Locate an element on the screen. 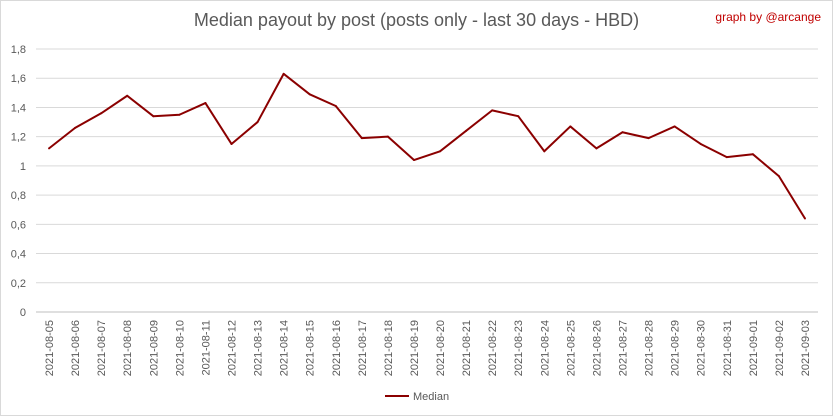 The width and height of the screenshot is (833, 416). y-tick-label: 0,4 is located at coordinates (18, 255).